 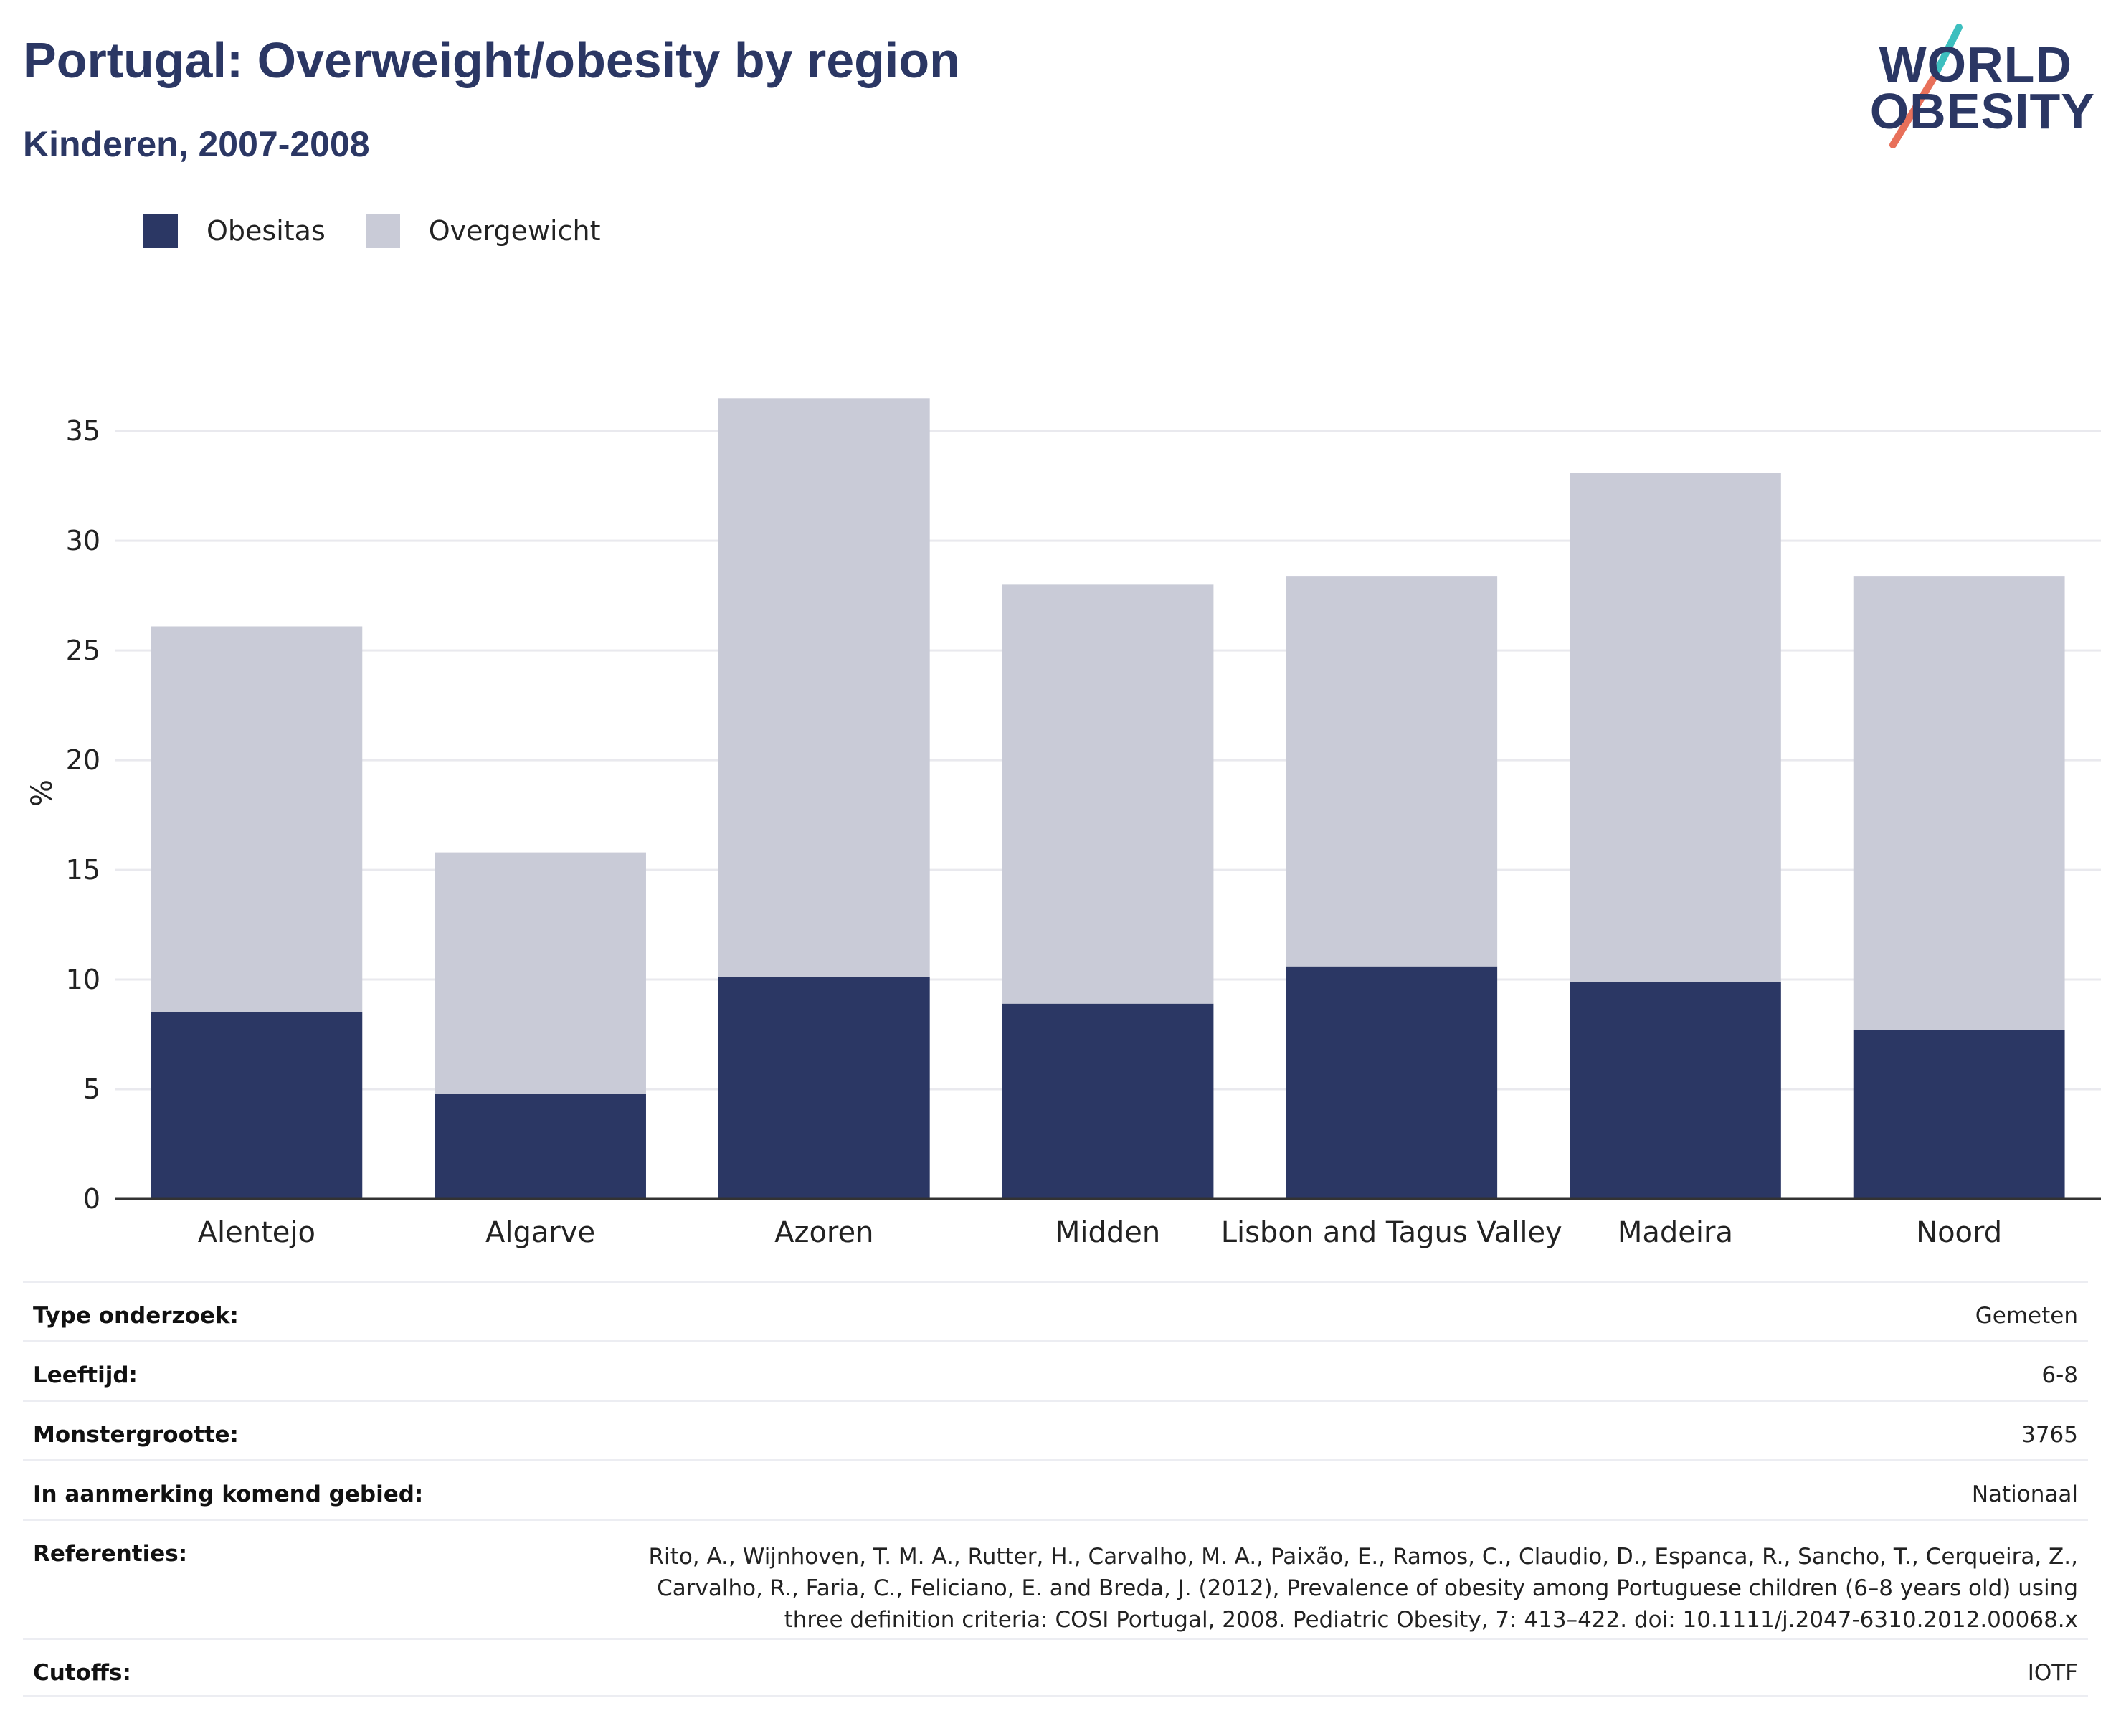 What do you see at coordinates (2026, 1316) in the screenshot?
I see `info-value: Gemeten` at bounding box center [2026, 1316].